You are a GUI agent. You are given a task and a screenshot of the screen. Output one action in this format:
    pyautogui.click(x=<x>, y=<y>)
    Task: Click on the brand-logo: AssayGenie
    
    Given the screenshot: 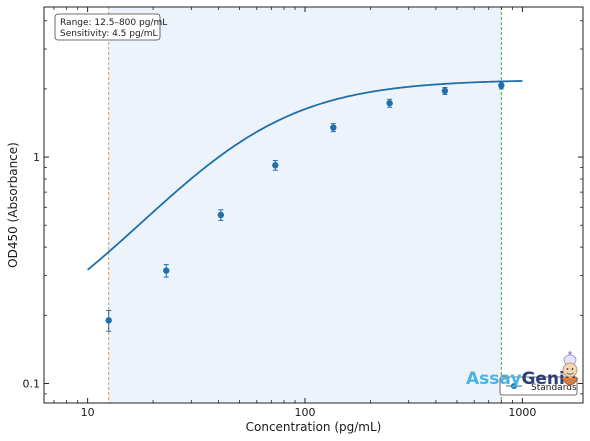 What is the action you would take?
    pyautogui.click(x=522, y=370)
    